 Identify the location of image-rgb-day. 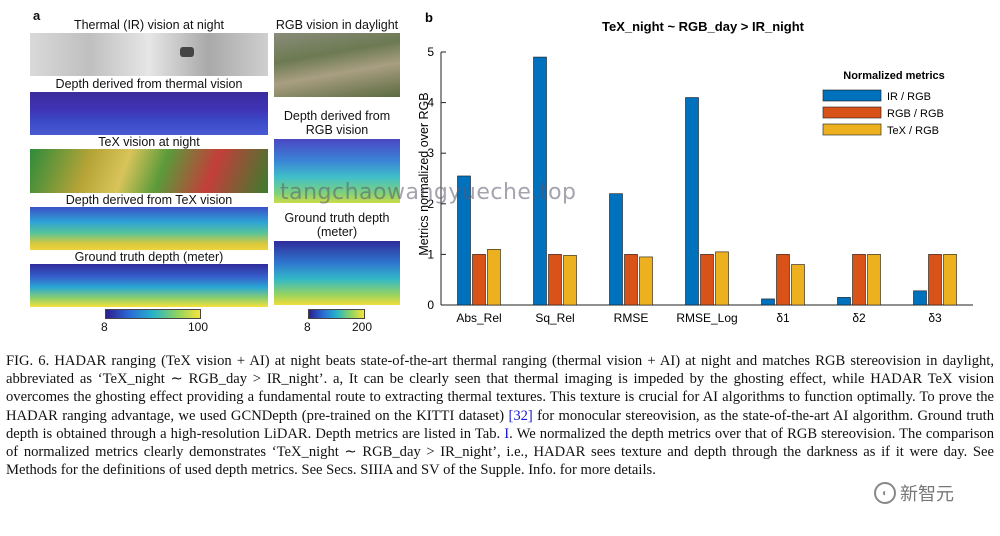
(337, 65).